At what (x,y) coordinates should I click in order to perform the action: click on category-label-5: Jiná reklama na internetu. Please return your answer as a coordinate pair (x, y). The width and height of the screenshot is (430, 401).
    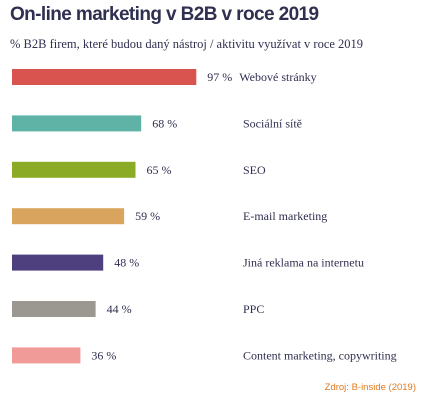
    Looking at the image, I should click on (303, 263).